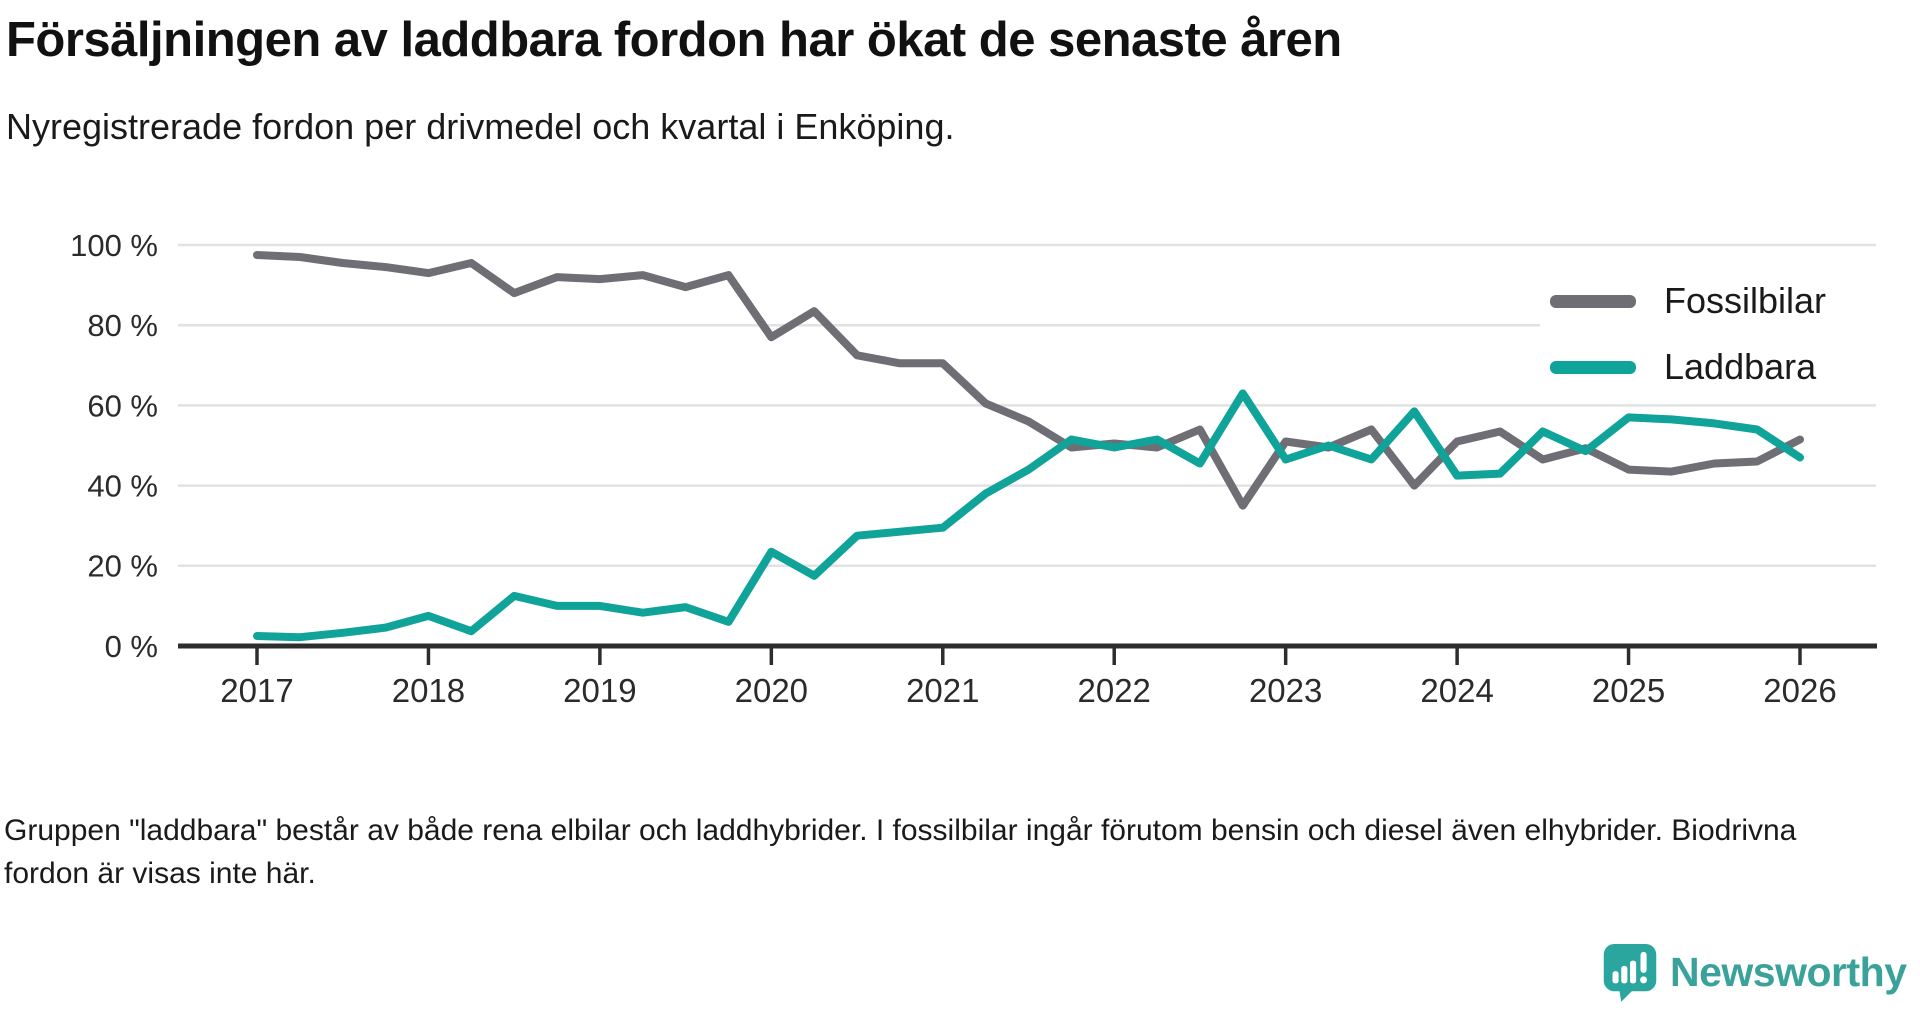  What do you see at coordinates (1633, 972) in the screenshot?
I see `logo-bar-large` at bounding box center [1633, 972].